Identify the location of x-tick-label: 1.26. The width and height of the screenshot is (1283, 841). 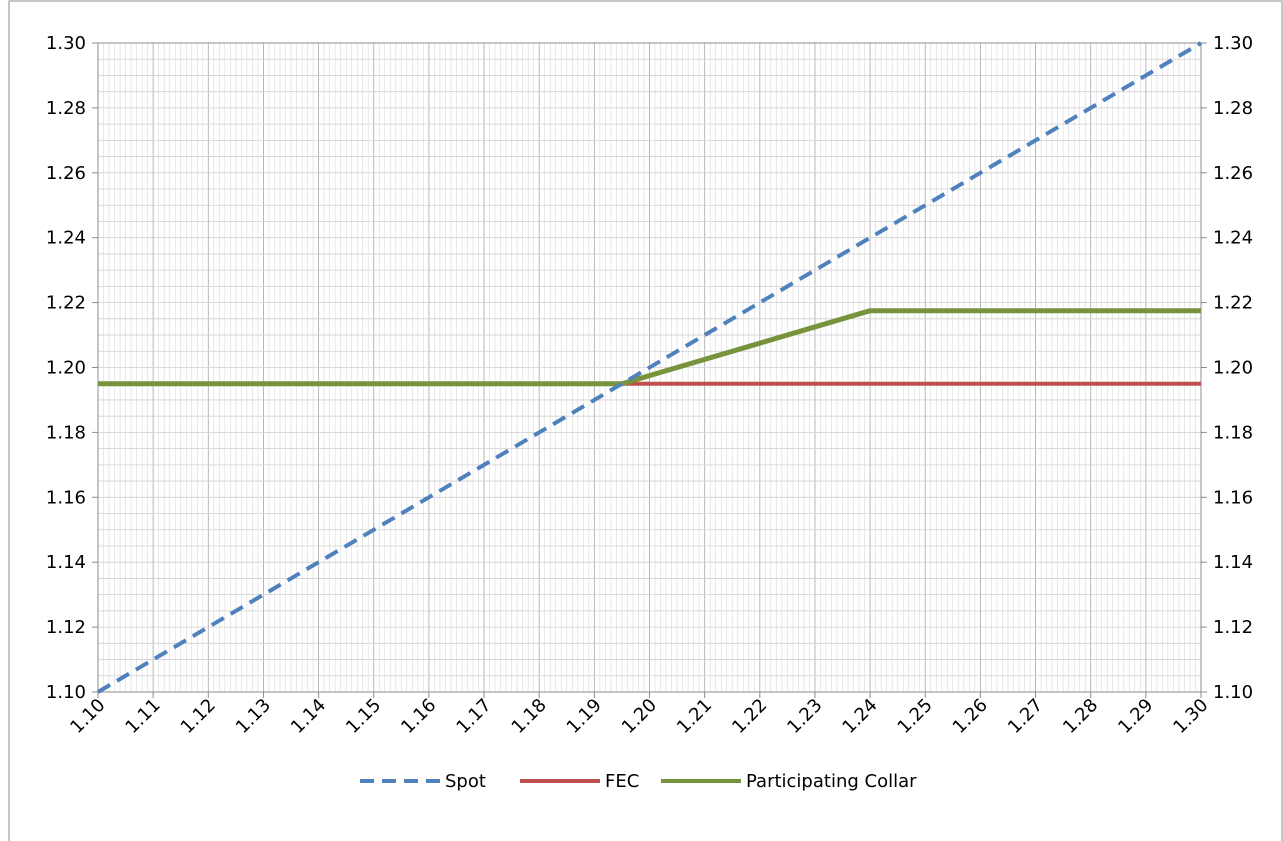
(970, 716).